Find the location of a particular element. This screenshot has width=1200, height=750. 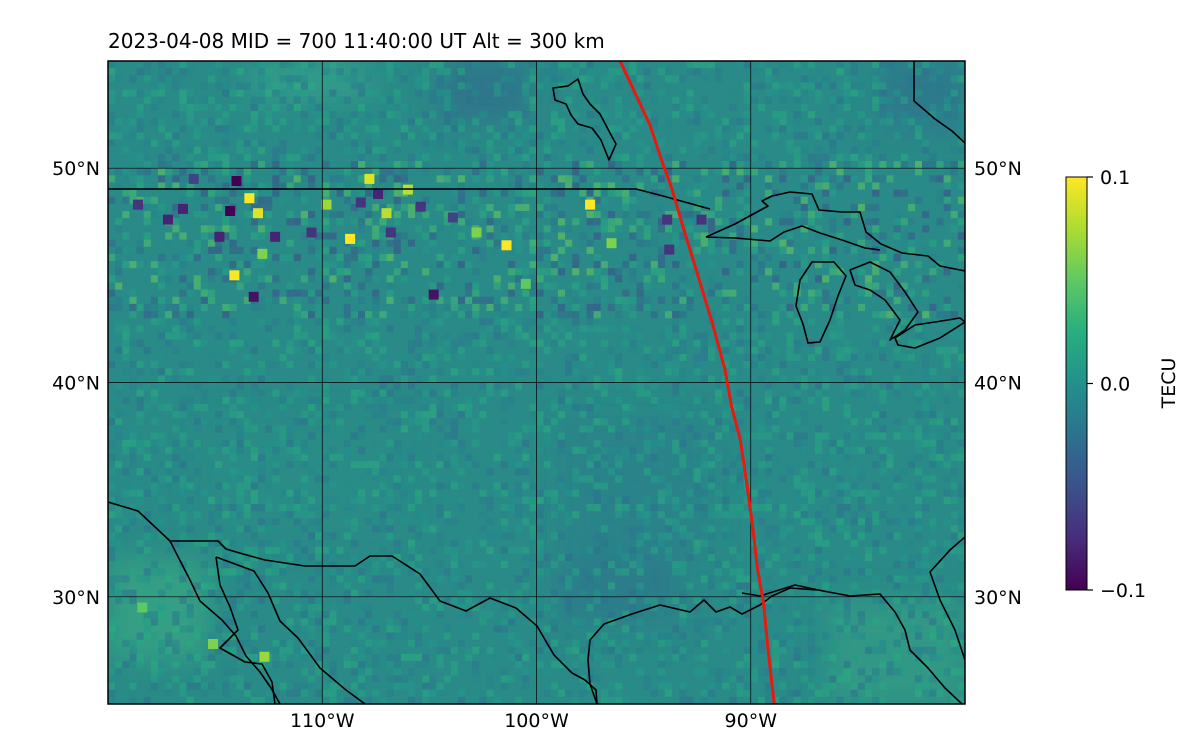

colorbar-ticks: 0.1 0.0 −0.1 is located at coordinates (1116, 384).